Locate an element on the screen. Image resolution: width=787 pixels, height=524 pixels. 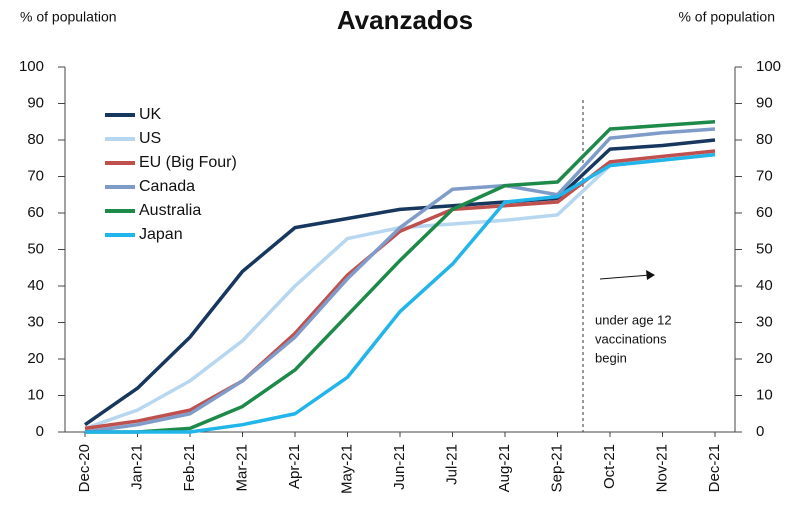
y2-tick-label: 40 is located at coordinates (764, 285).